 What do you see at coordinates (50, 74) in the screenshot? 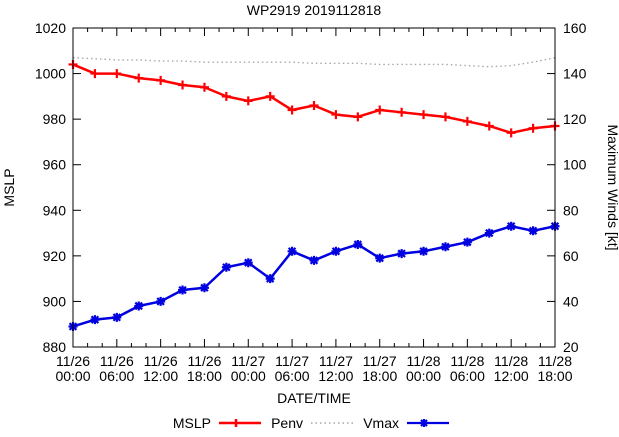
I see `y-tick-label-left: 1000` at bounding box center [50, 74].